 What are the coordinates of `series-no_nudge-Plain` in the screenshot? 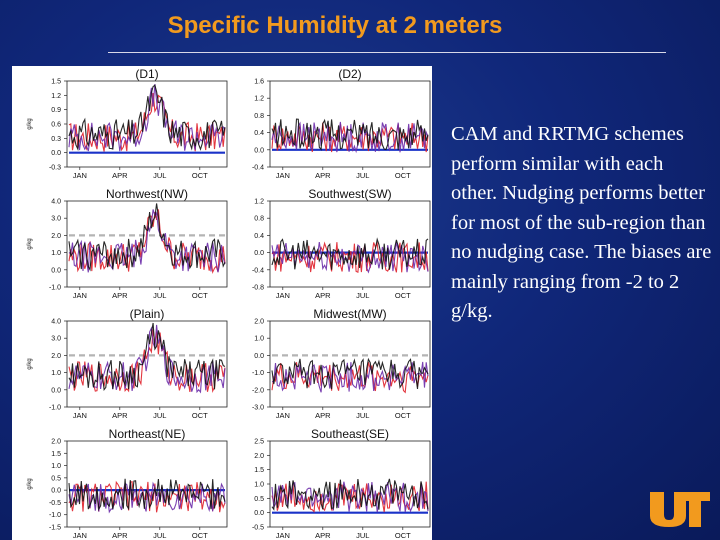 It's located at (147, 357).